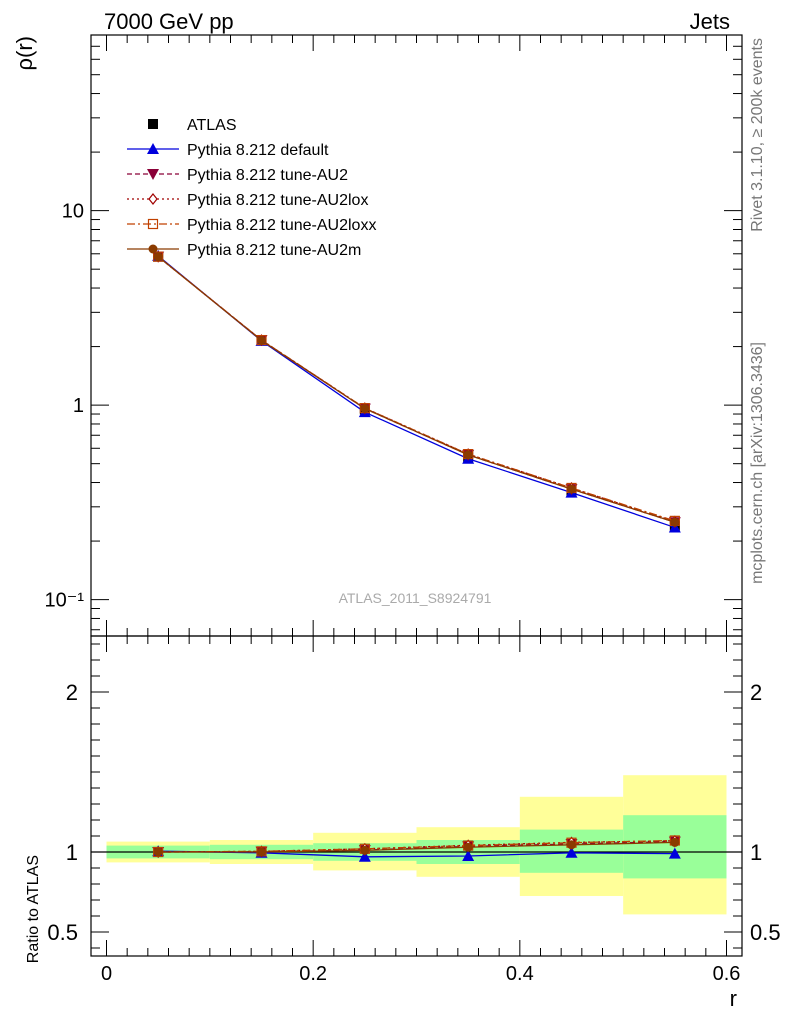 Image resolution: width=786 pixels, height=1024 pixels. Describe the element at coordinates (313, 974) in the screenshot. I see `x-tick-label: 0.2` at that location.